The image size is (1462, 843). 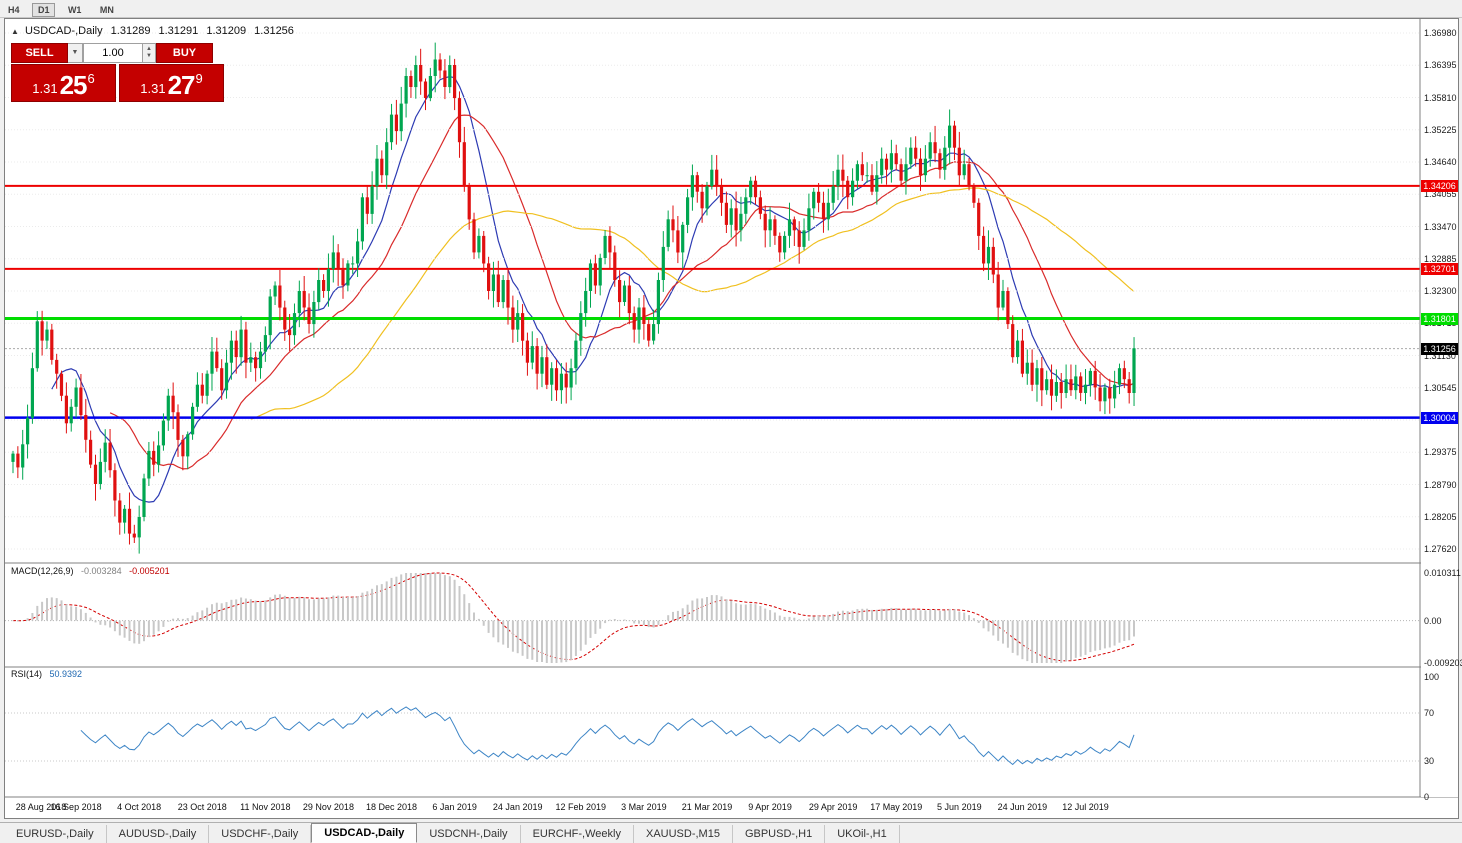 What do you see at coordinates (1440, 258) in the screenshot?
I see `price-tick-label: 1.32885` at bounding box center [1440, 258].